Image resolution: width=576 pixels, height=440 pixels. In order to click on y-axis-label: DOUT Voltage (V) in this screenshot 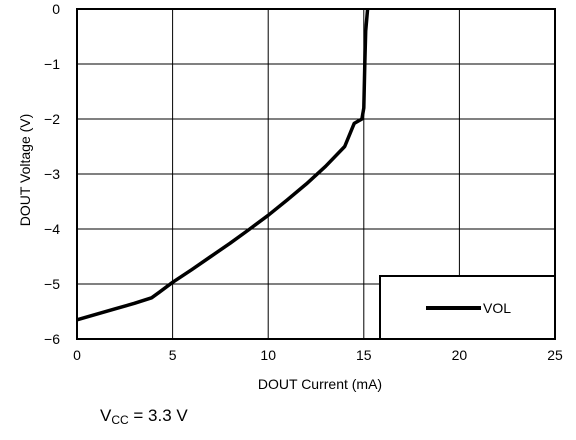, I will do `click(25, 170)`.